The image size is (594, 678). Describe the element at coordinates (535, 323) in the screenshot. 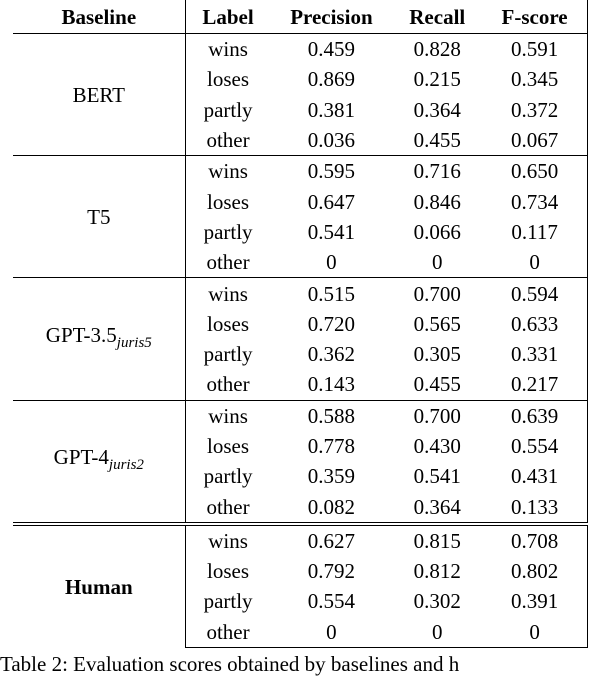

I see `score-cell: 0.633` at that location.